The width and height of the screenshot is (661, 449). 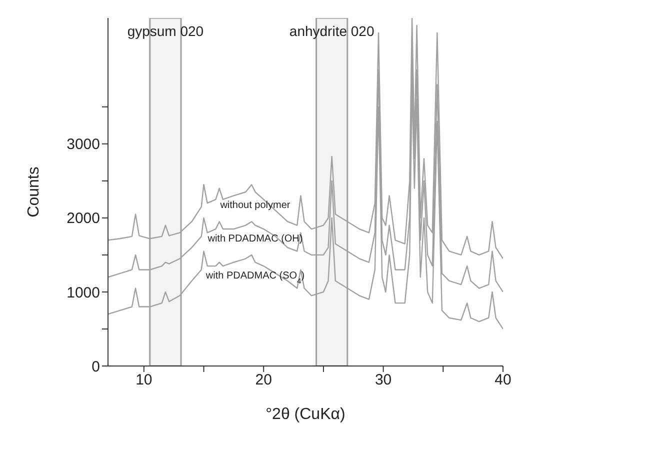 What do you see at coordinates (83, 145) in the screenshot?
I see `y-tick-label: 3000` at bounding box center [83, 145].